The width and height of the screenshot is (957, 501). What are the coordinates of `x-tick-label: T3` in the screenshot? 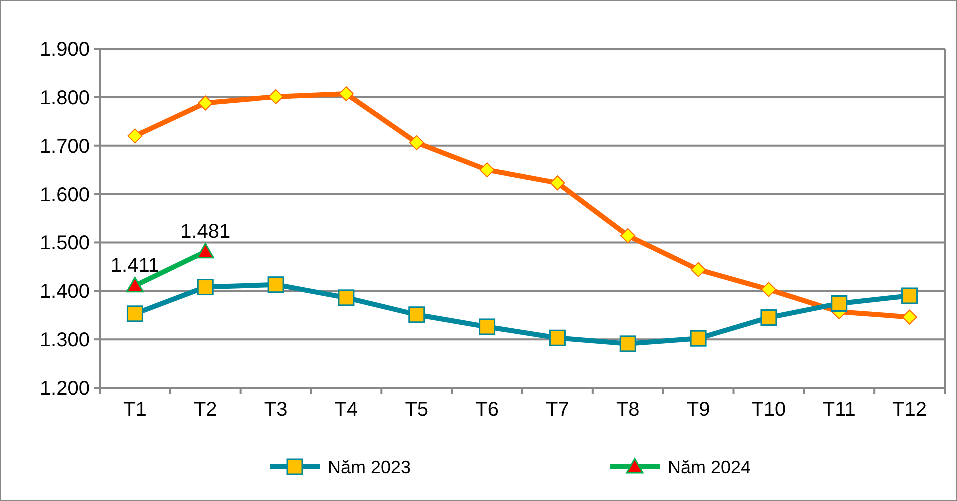 It's located at (276, 410).